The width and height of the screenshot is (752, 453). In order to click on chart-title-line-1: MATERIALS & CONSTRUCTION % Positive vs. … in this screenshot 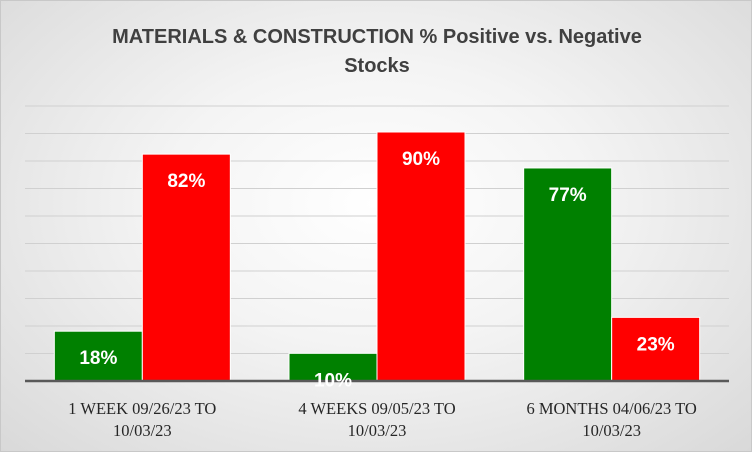, I will do `click(377, 37)`.